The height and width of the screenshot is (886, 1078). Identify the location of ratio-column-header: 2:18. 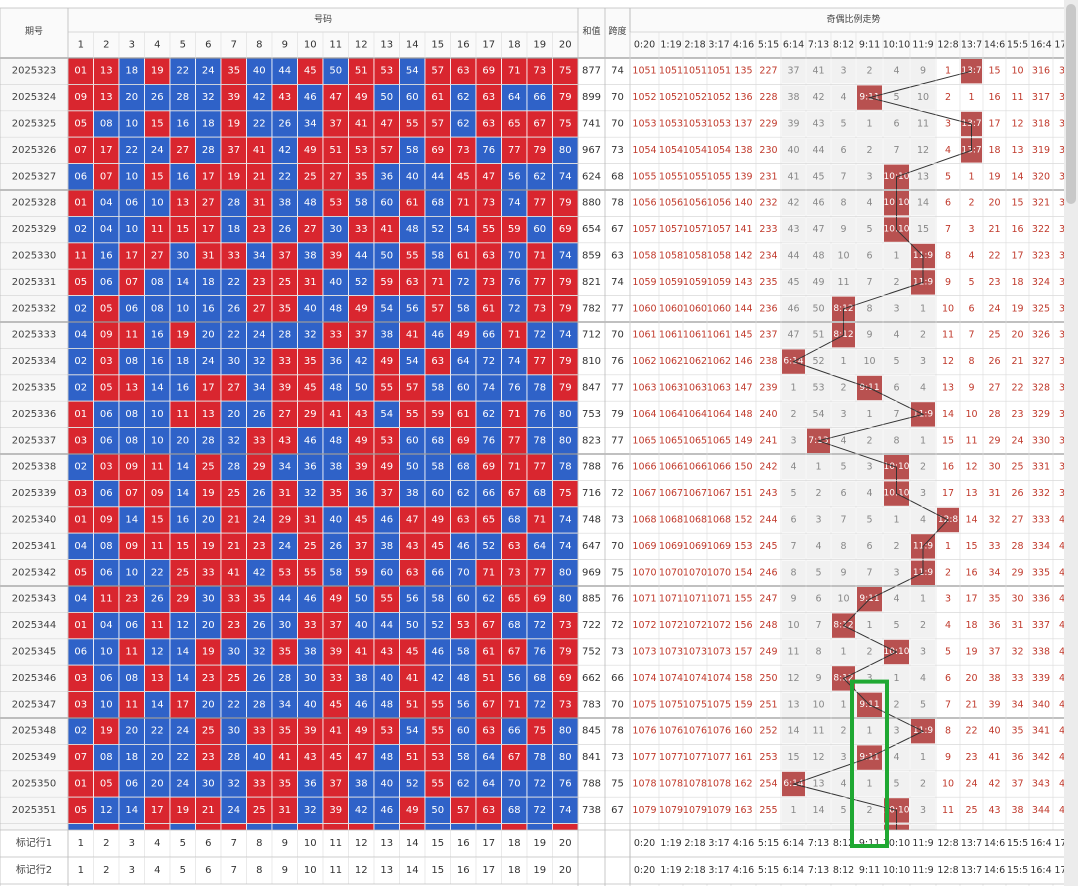
(694, 45).